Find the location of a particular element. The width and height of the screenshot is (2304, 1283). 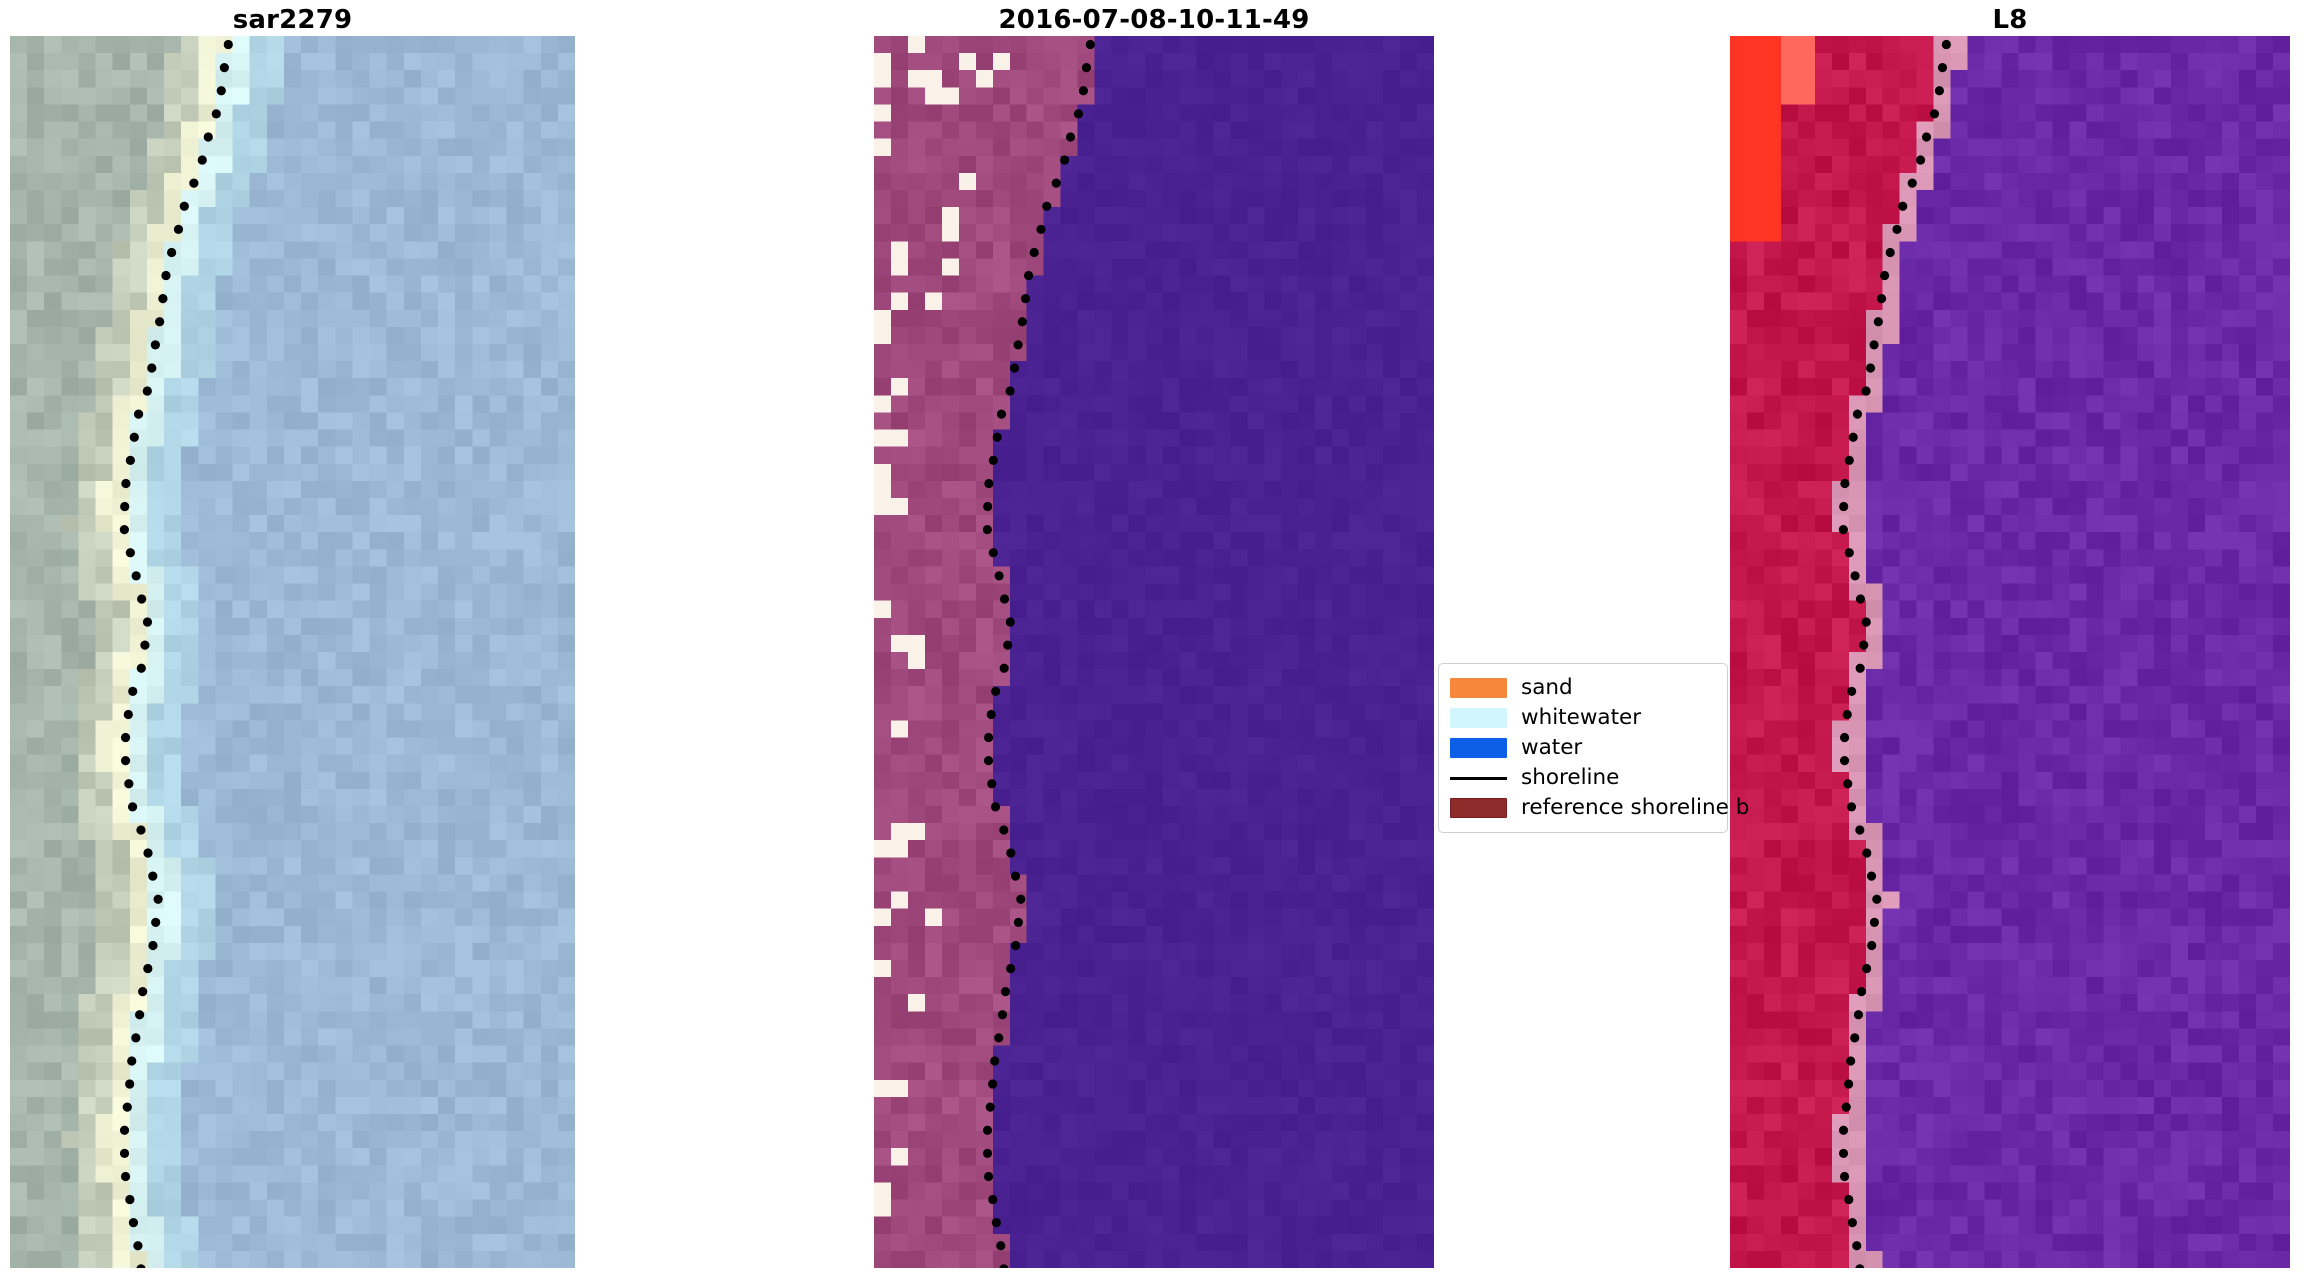

legend-line-swatch is located at coordinates (1478, 778).